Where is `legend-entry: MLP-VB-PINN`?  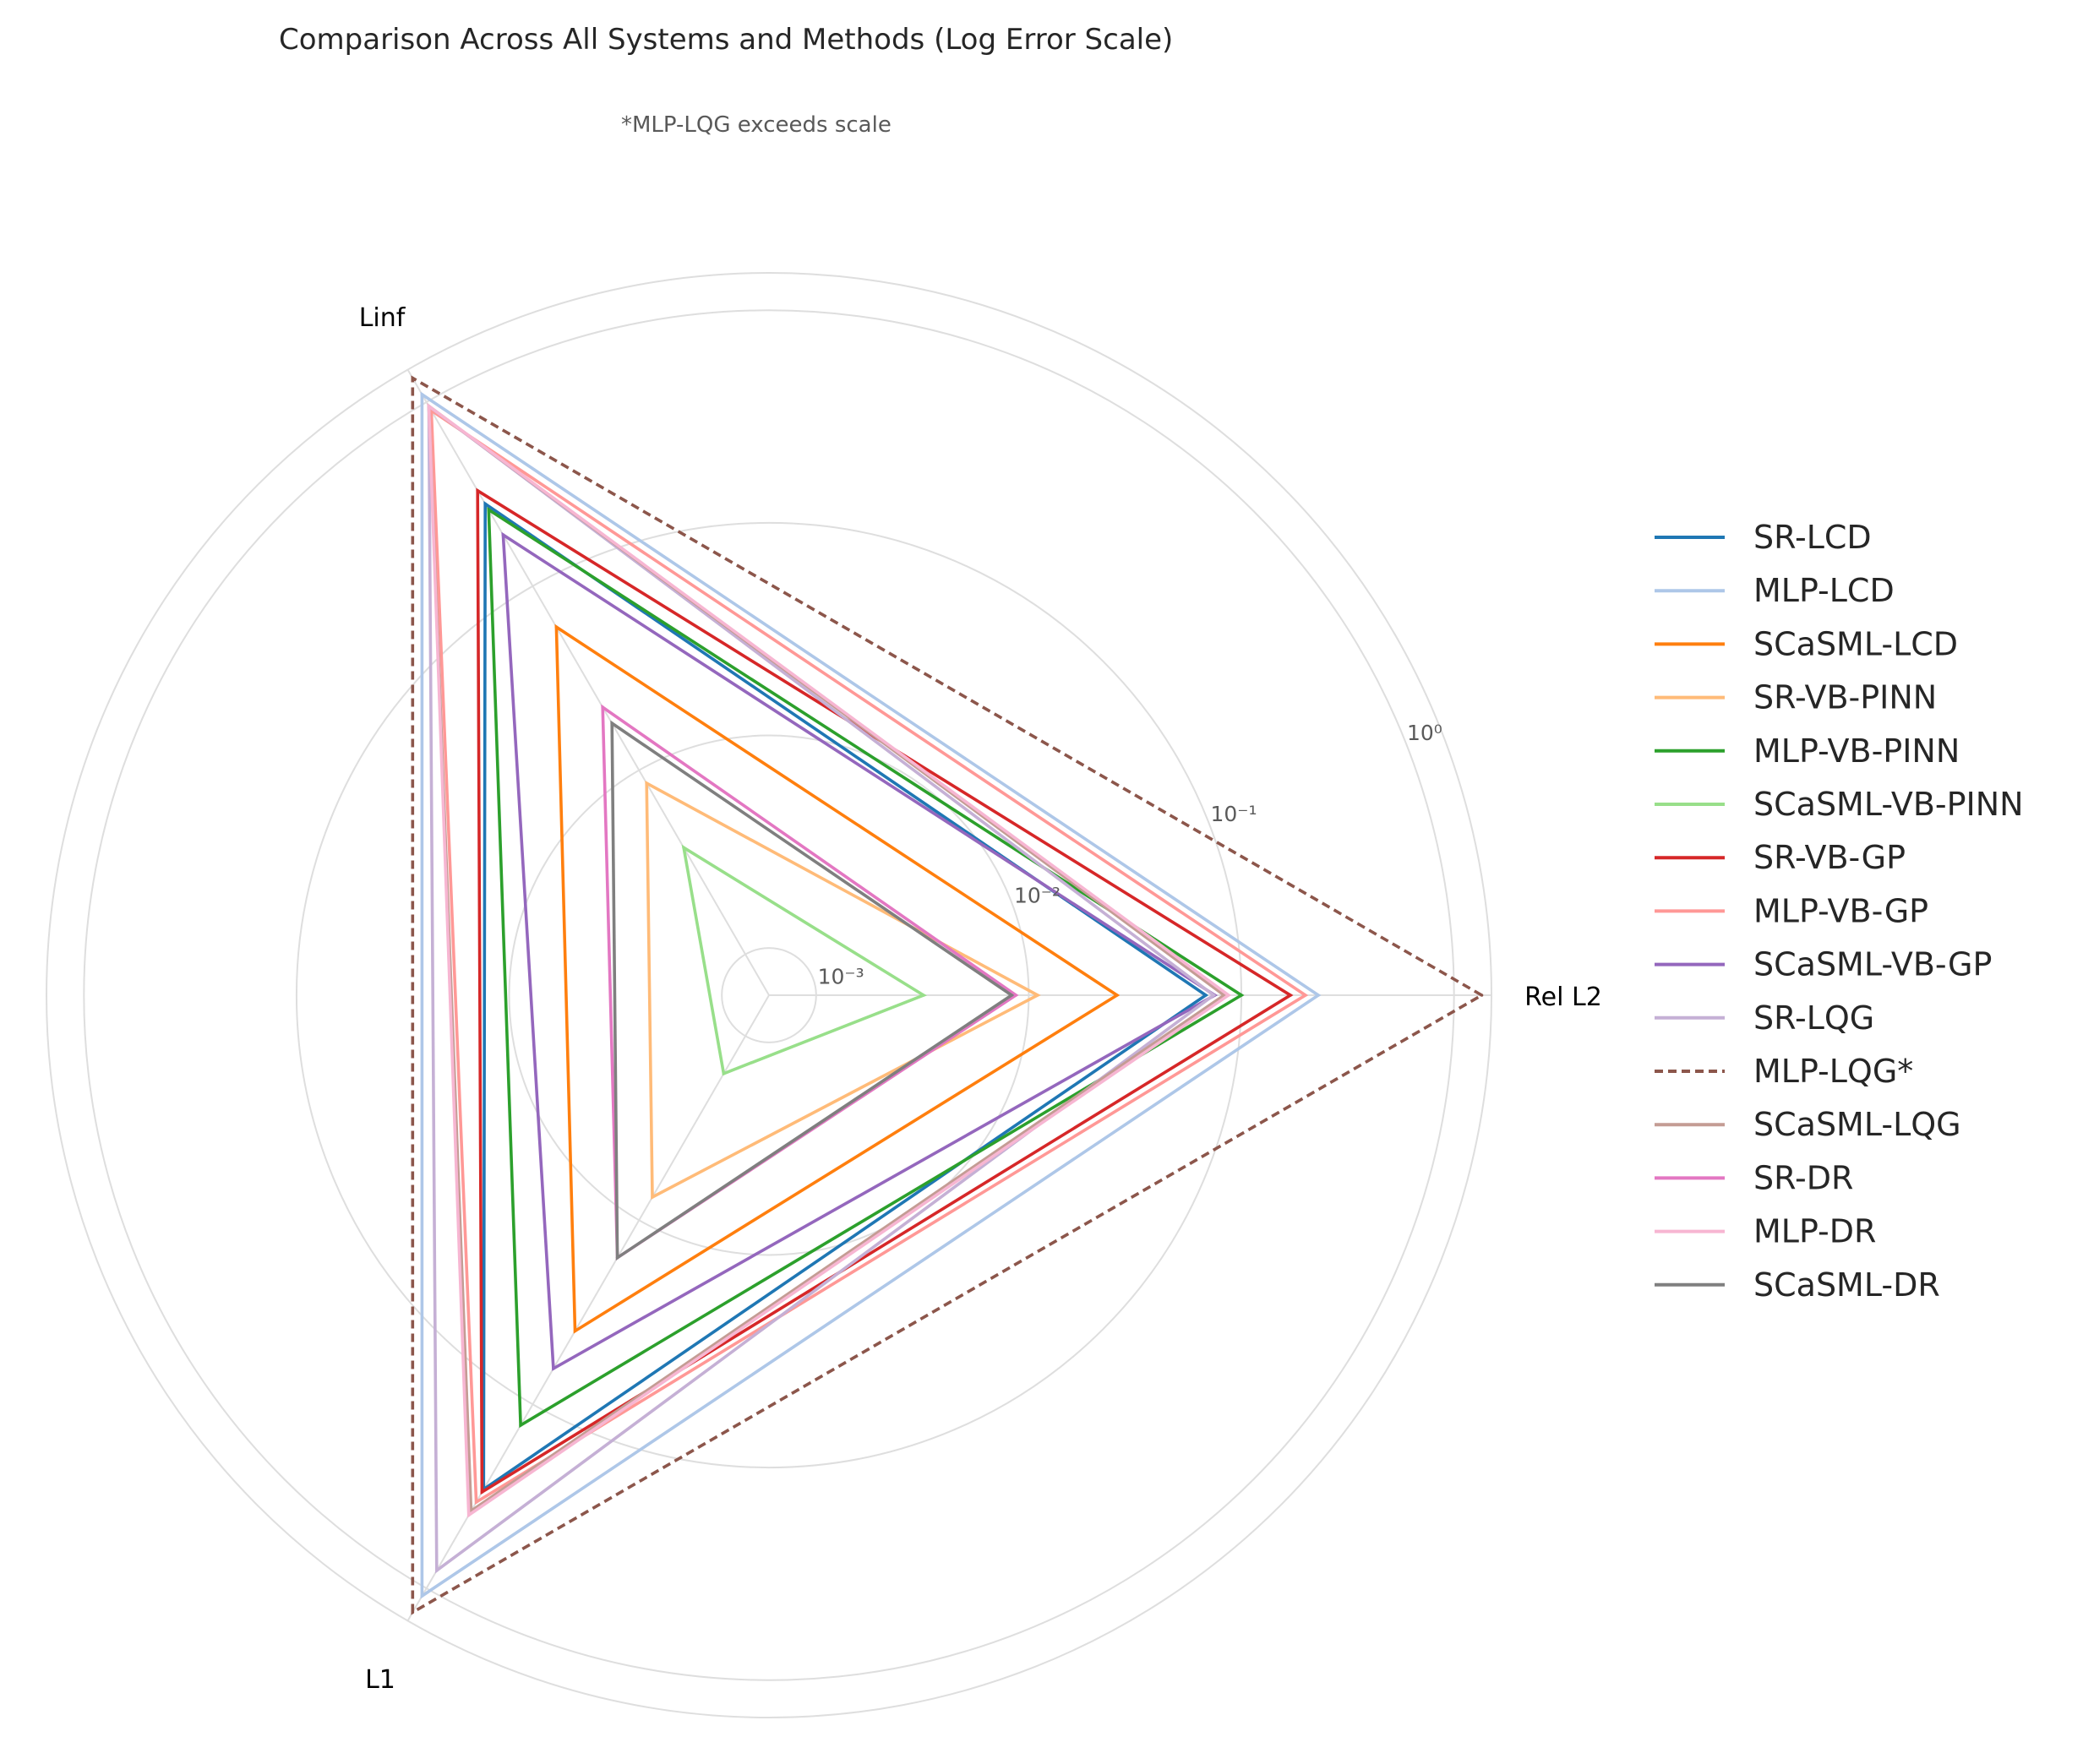
legend-entry: MLP-VB-PINN is located at coordinates (1857, 751).